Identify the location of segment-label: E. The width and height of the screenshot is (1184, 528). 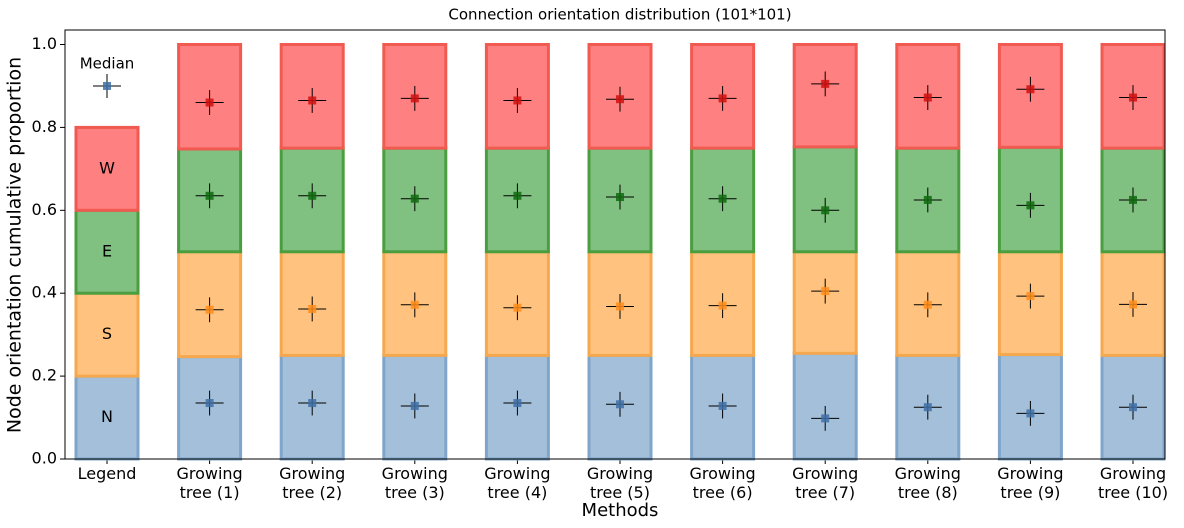
(107, 250).